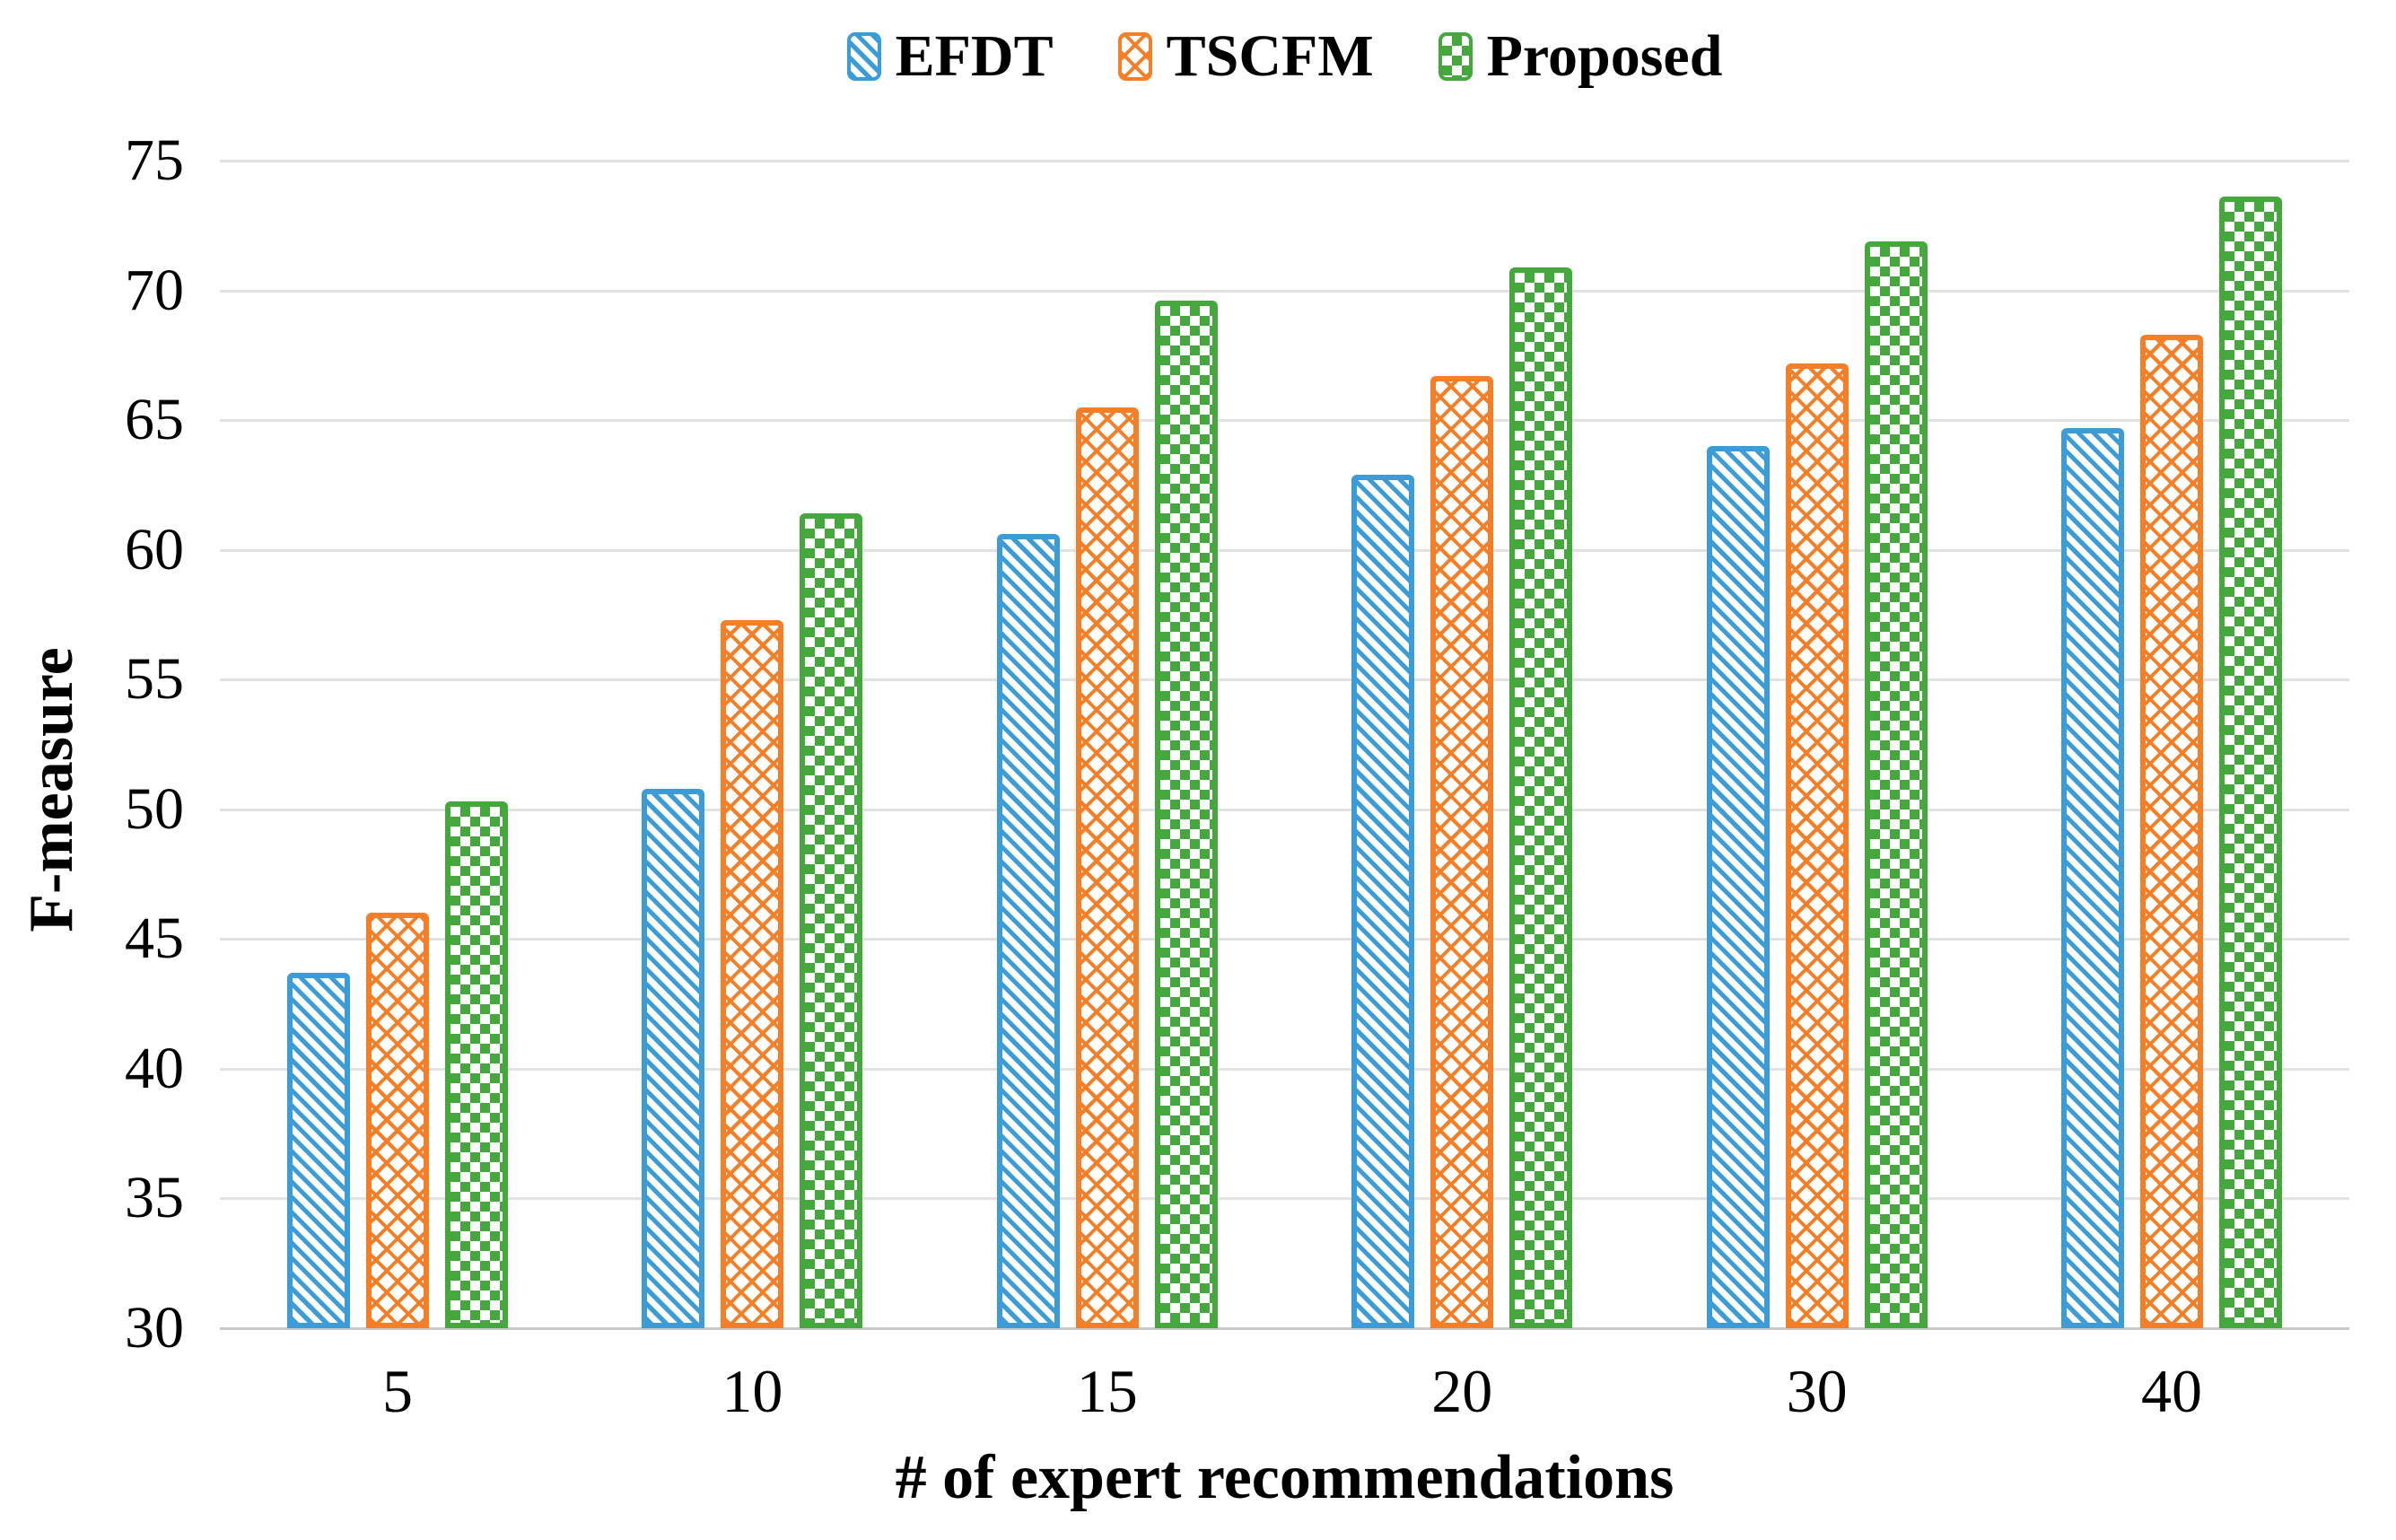  I want to click on legend-label-efdt: EFDT, so click(974, 56).